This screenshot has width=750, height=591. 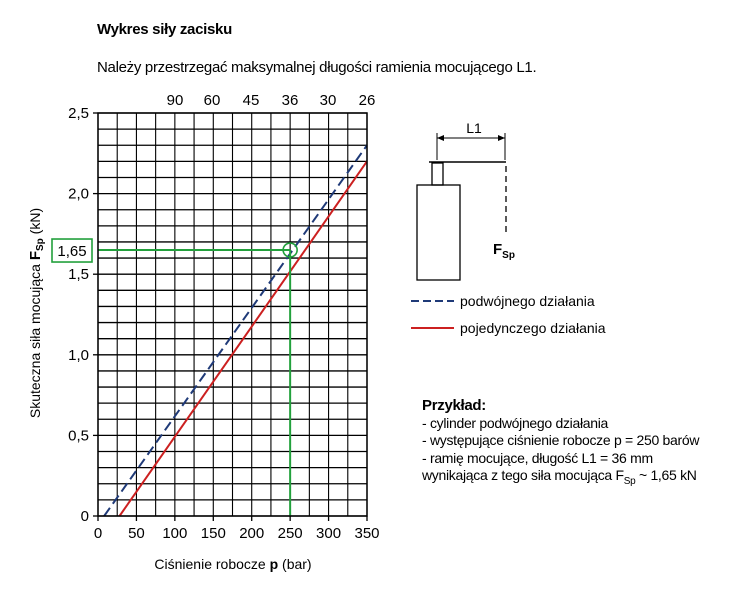 I want to click on cylinder-piston, so click(x=437, y=174).